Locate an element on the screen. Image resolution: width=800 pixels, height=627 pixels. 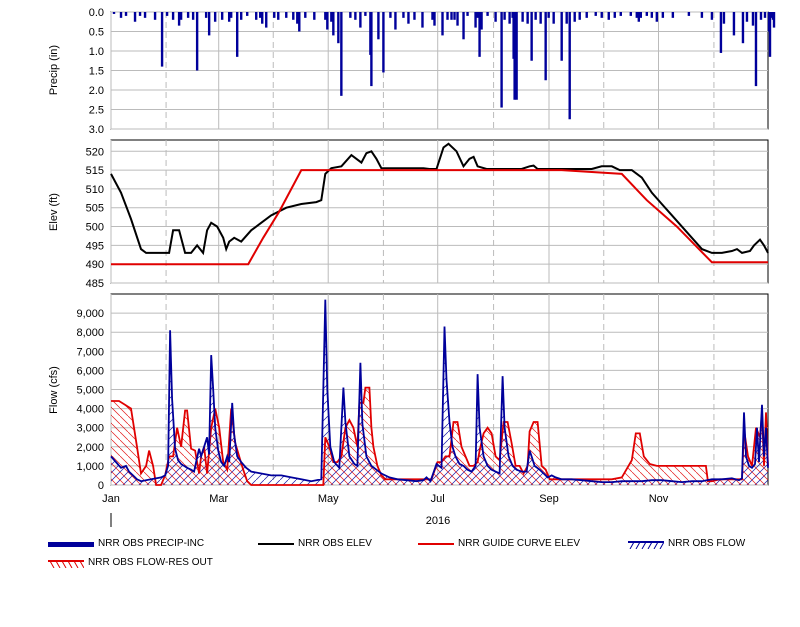
y-tick-label: 3.0 is located at coordinates (96, 130).